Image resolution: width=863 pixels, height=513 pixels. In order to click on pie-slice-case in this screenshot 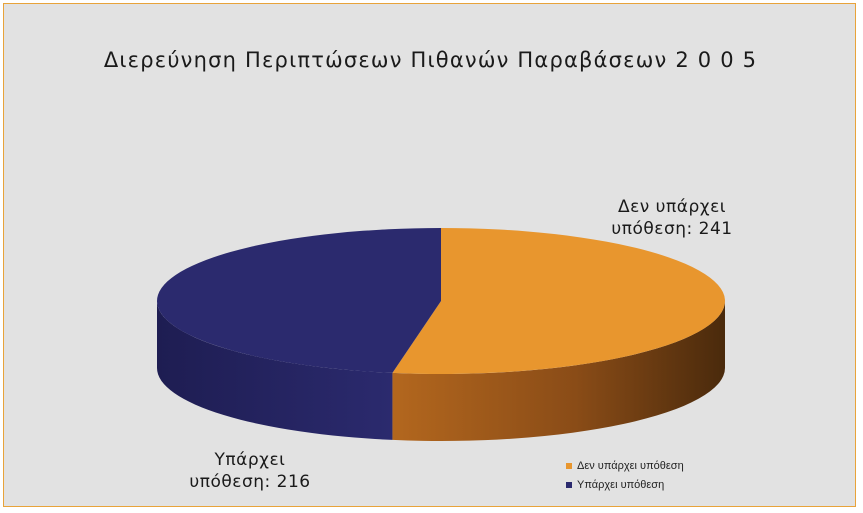, I will do `click(299, 300)`.